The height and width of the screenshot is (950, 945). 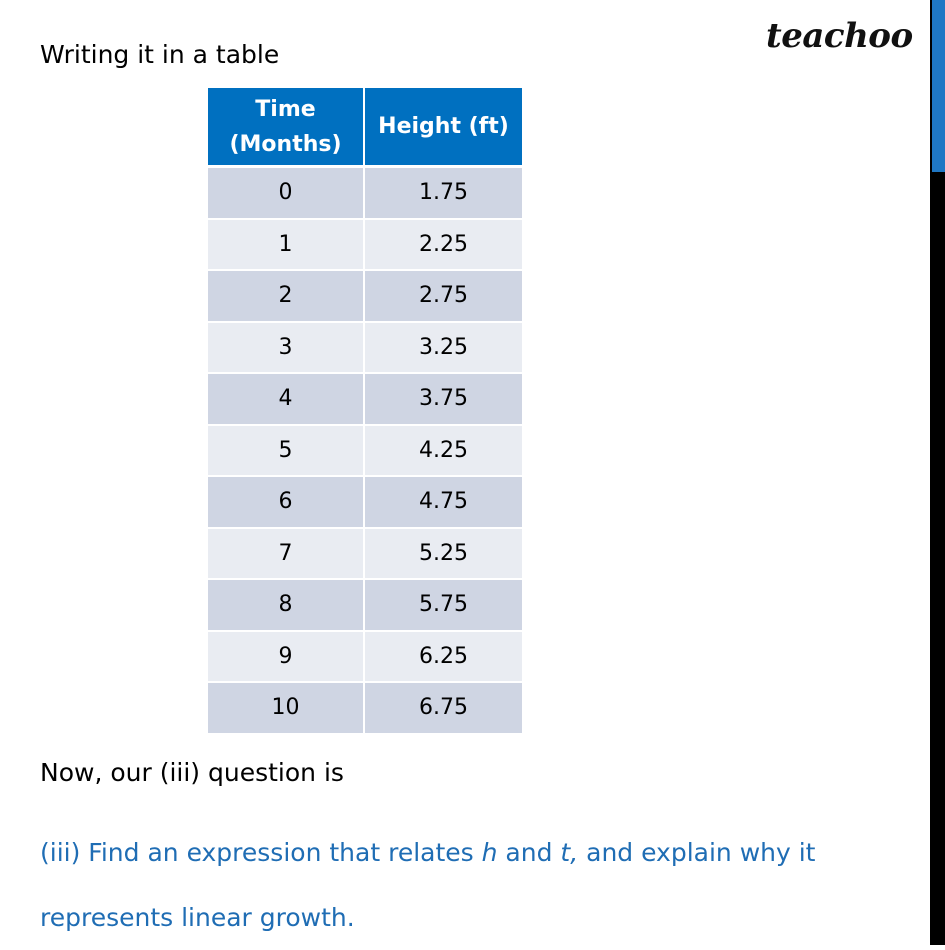 I want to click on table-row: 9 6.25, so click(x=365, y=656).